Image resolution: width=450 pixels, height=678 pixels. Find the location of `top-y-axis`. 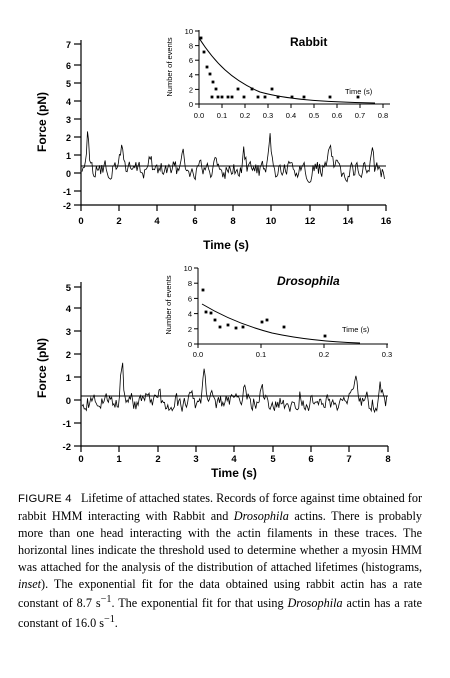

top-y-axis is located at coordinates (78, 123).